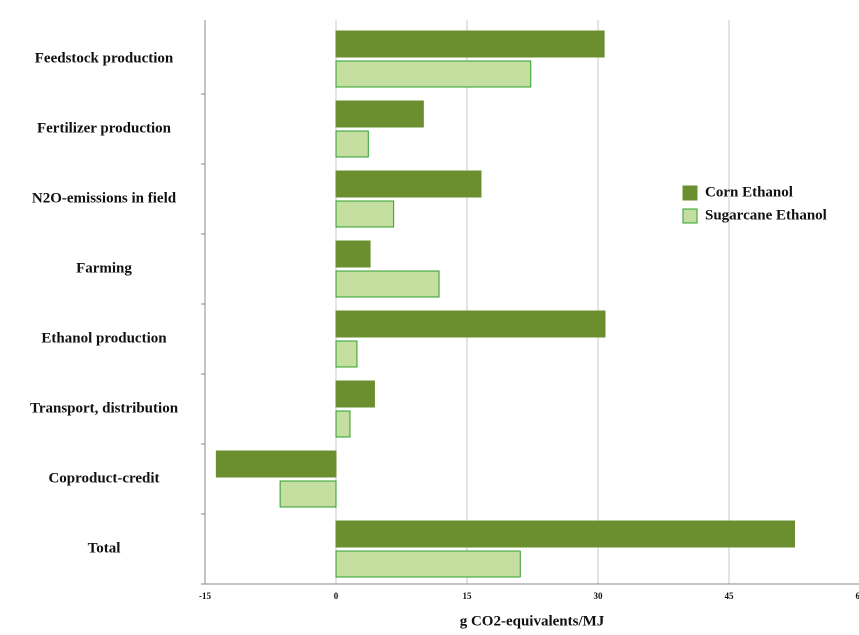  I want to click on y-tick-label: Ethanol production, so click(104, 338).